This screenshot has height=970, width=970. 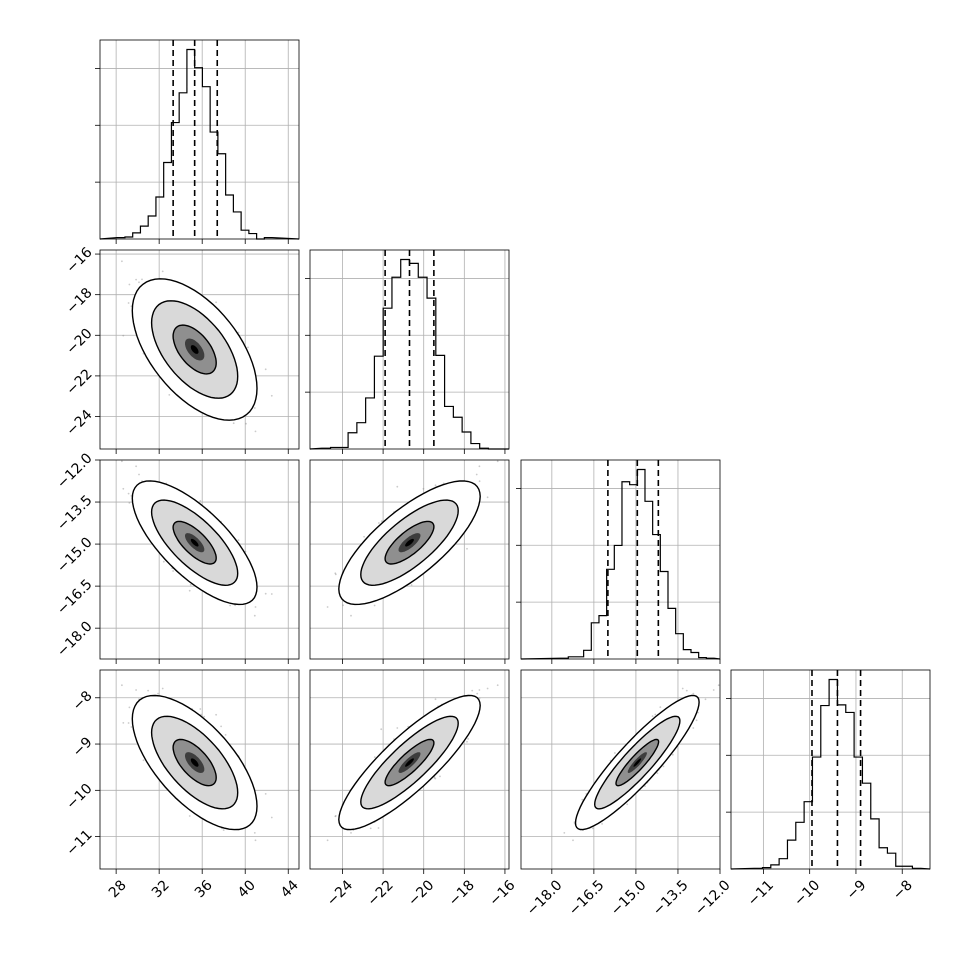 I want to click on y-tick-label: −15.0, so click(x=75, y=555).